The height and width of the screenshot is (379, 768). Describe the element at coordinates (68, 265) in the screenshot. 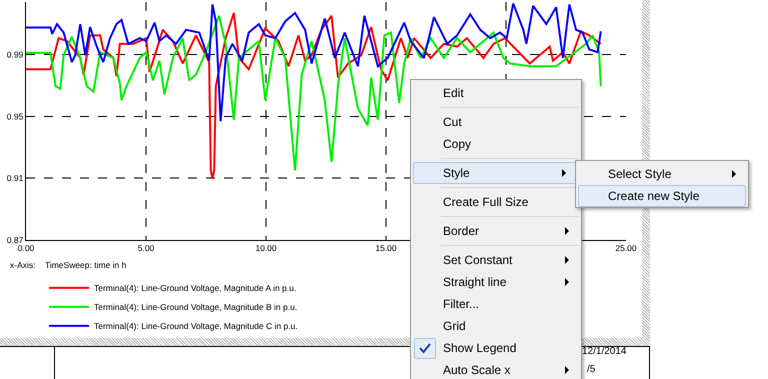

I see `x-axis-title: x-Axis: TimeSweep: time in h` at that location.